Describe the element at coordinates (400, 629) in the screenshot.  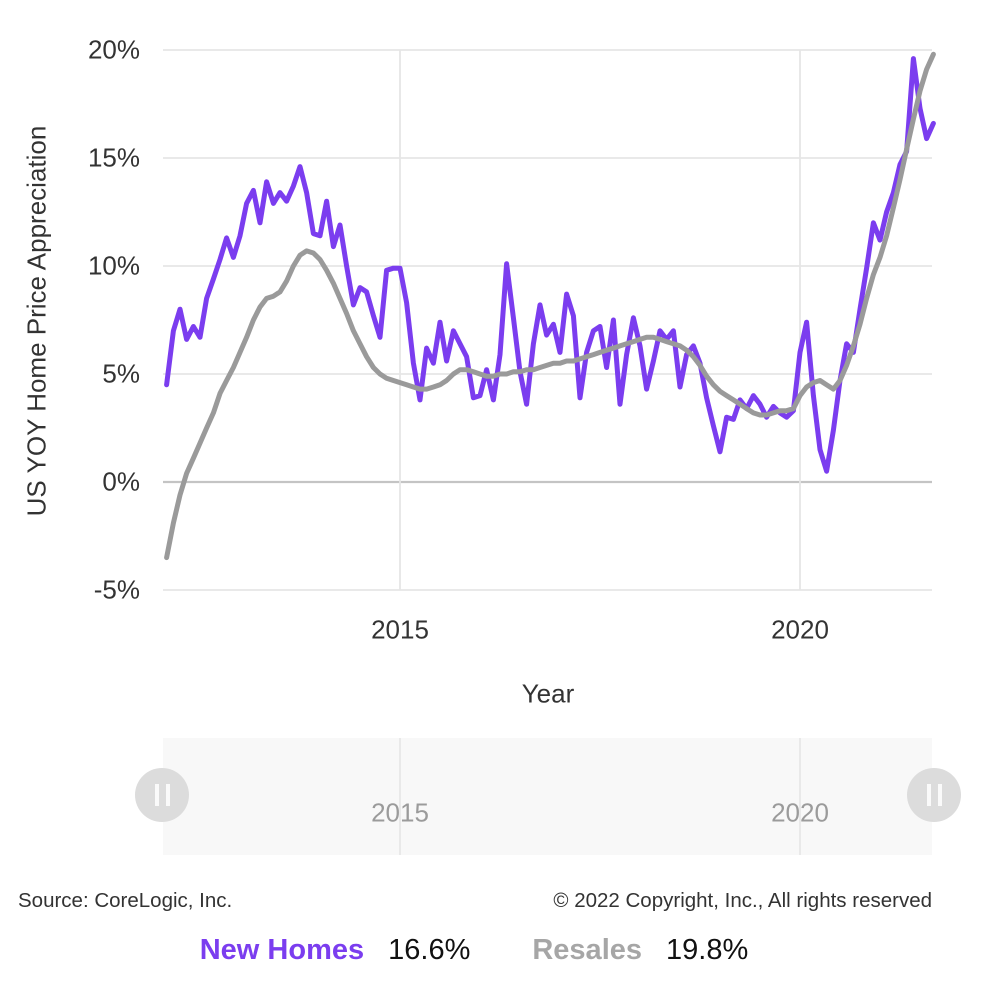
I see `x-axis-tick-label: 2015` at that location.